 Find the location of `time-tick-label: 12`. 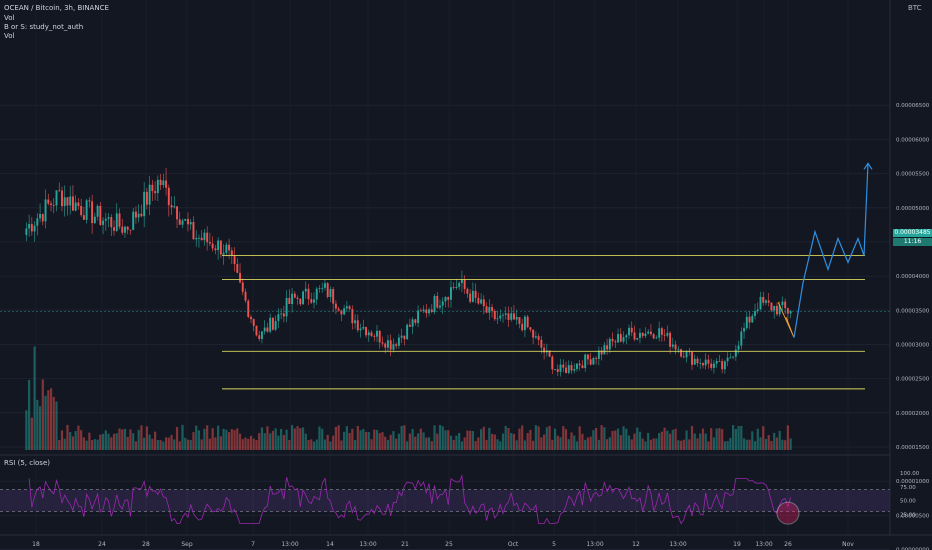

time-tick-label: 12 is located at coordinates (636, 544).